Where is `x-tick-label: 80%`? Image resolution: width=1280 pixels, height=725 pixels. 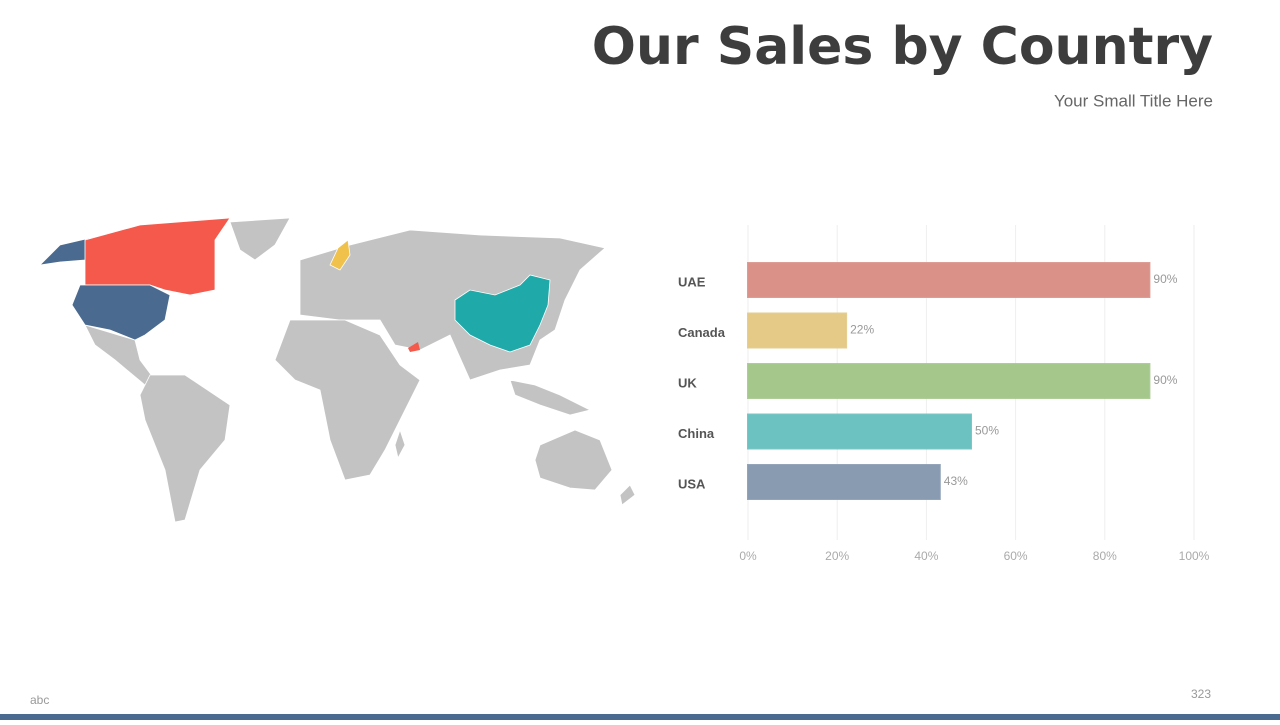
x-tick-label: 80% is located at coordinates (1105, 556).